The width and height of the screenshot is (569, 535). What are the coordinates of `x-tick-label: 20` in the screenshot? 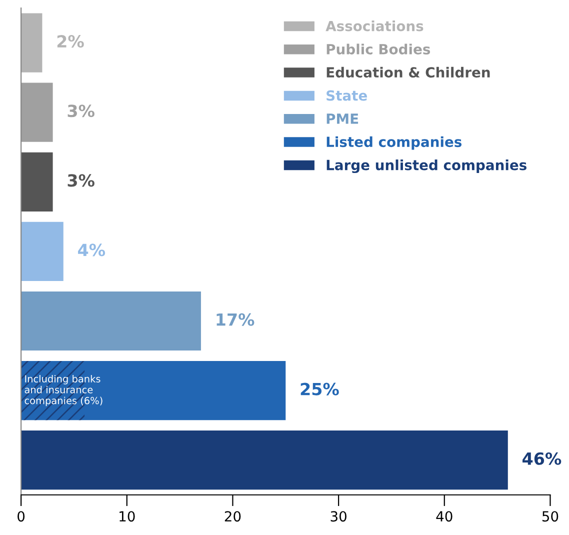 It's located at (232, 516).